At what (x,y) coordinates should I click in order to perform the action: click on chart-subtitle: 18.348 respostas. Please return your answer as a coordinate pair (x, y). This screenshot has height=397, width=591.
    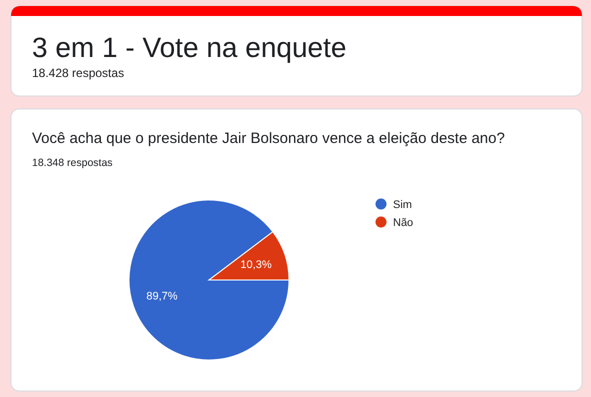
    Looking at the image, I should click on (72, 163).